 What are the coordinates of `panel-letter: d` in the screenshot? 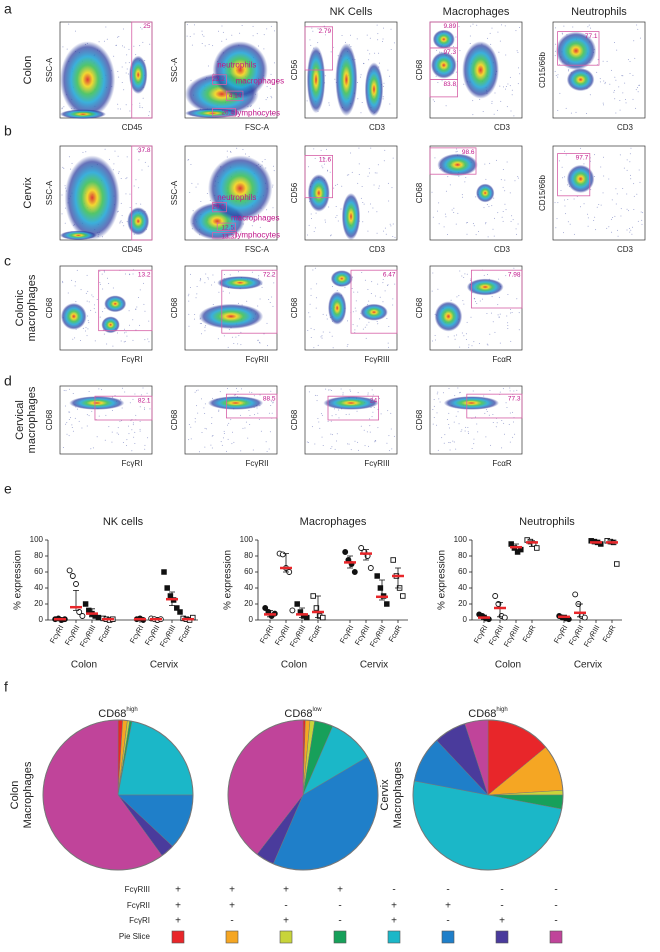 It's located at (8, 381).